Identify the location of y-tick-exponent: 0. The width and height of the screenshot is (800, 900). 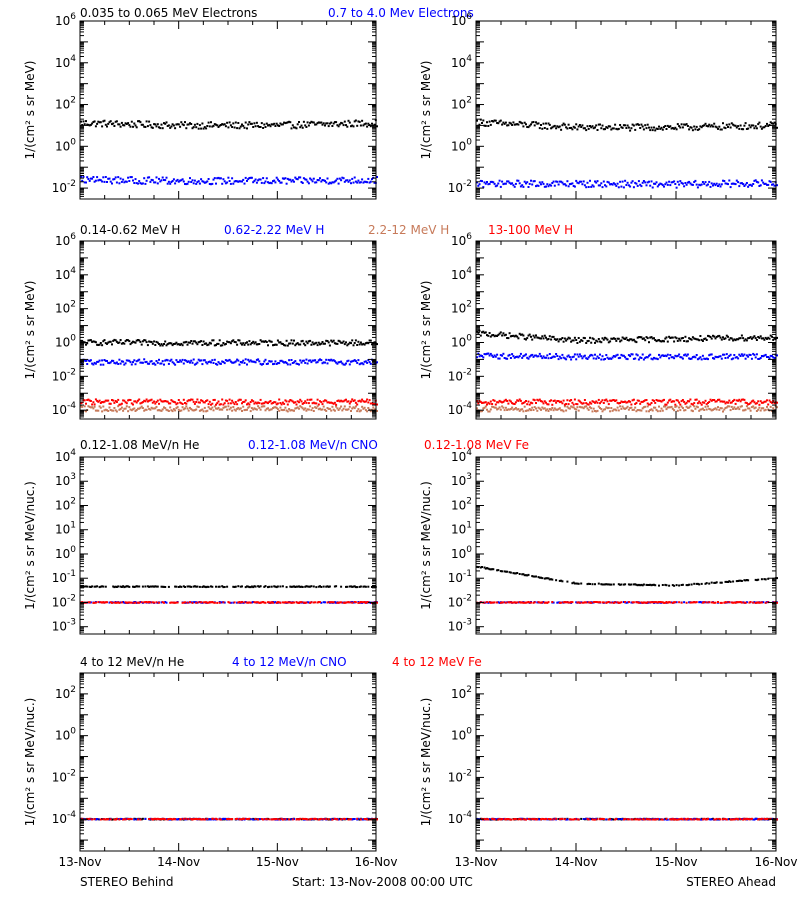
(469, 338).